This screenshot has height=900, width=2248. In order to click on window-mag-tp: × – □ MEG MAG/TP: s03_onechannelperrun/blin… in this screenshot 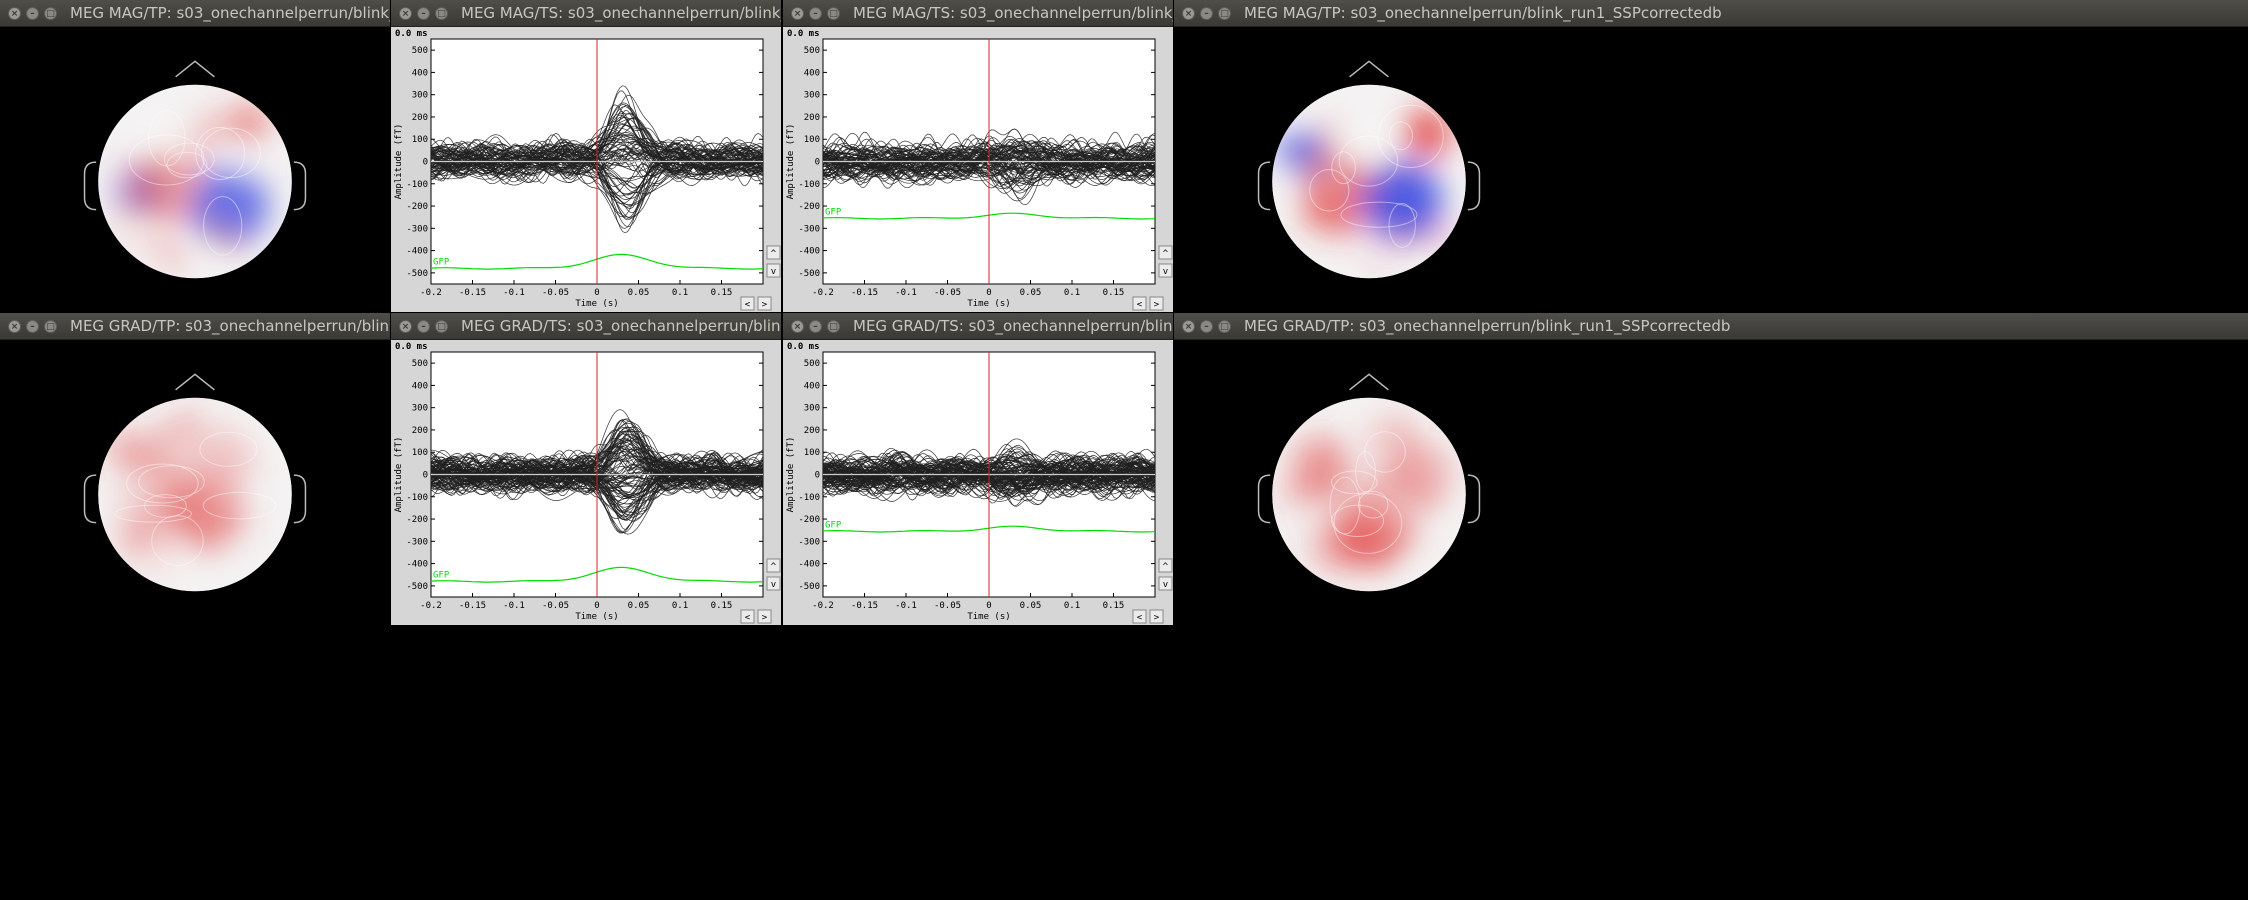, I will do `click(195, 156)`.